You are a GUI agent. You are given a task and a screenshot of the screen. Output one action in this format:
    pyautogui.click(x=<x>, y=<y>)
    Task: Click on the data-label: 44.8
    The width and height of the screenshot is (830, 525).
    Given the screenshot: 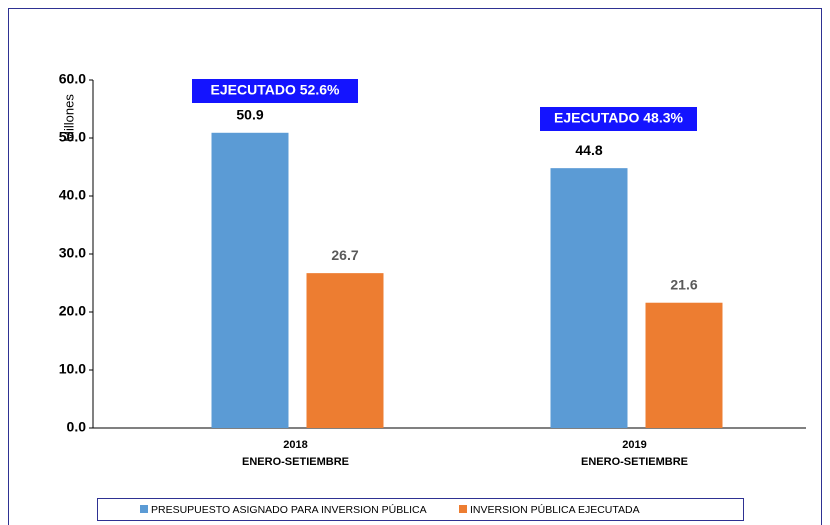 What is the action you would take?
    pyautogui.click(x=588, y=150)
    